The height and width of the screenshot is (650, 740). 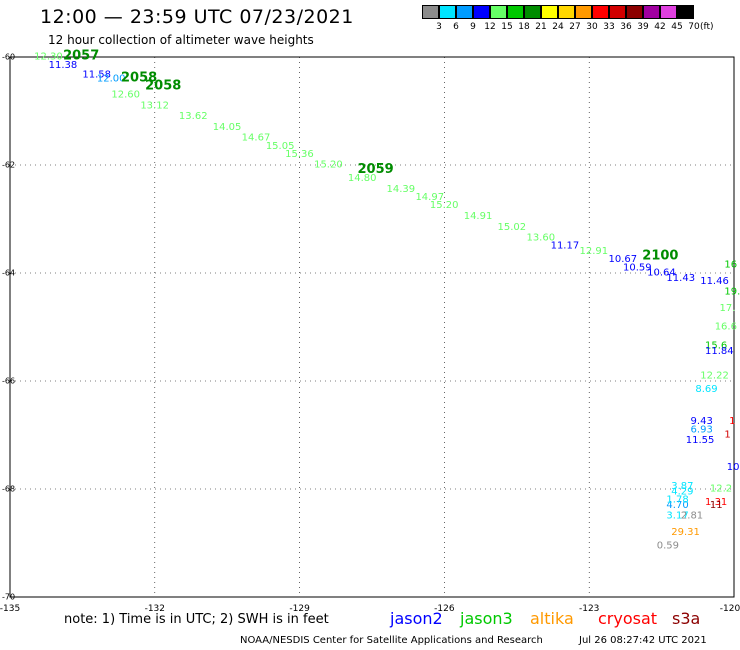 I want to click on wave-height-label: 1, so click(x=727, y=435).